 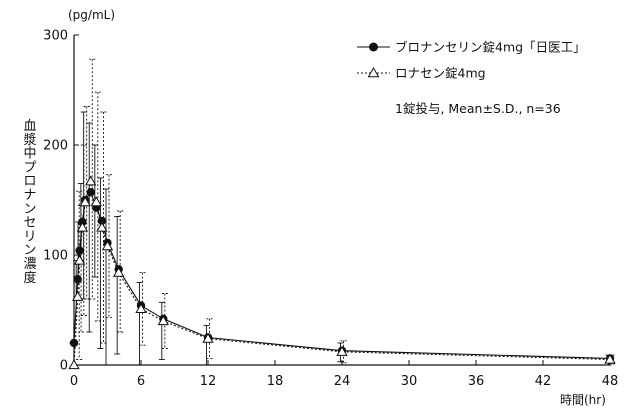 What do you see at coordinates (409, 381) in the screenshot?
I see `x-tick-label: 30` at bounding box center [409, 381].